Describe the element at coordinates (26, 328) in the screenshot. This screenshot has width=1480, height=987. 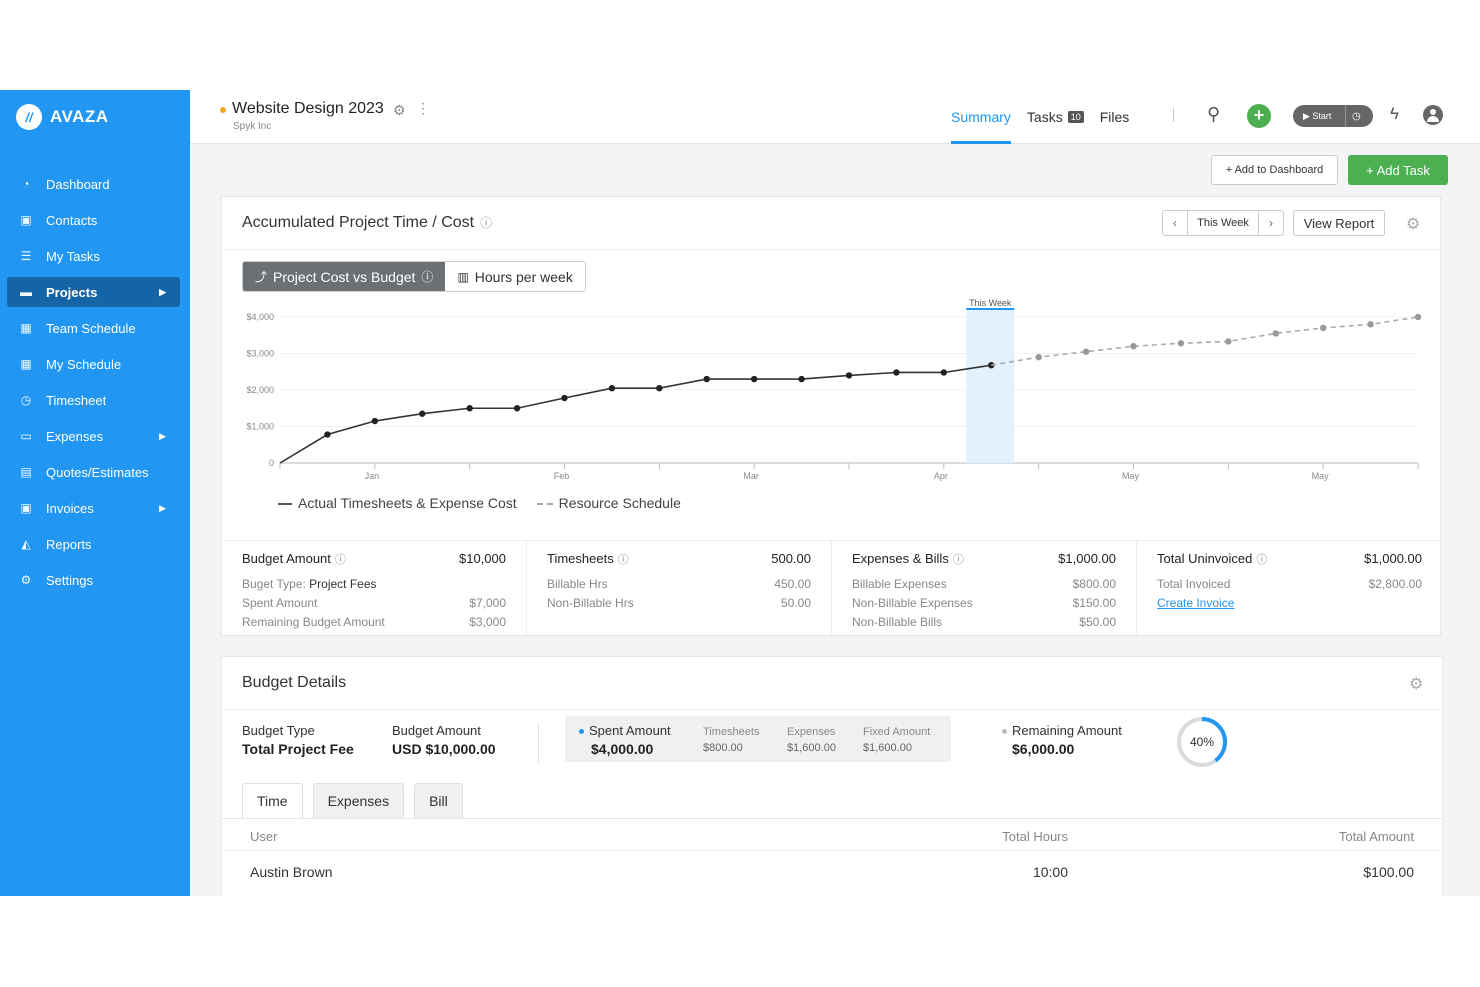
I see `calendar-icon: ▦` at that location.